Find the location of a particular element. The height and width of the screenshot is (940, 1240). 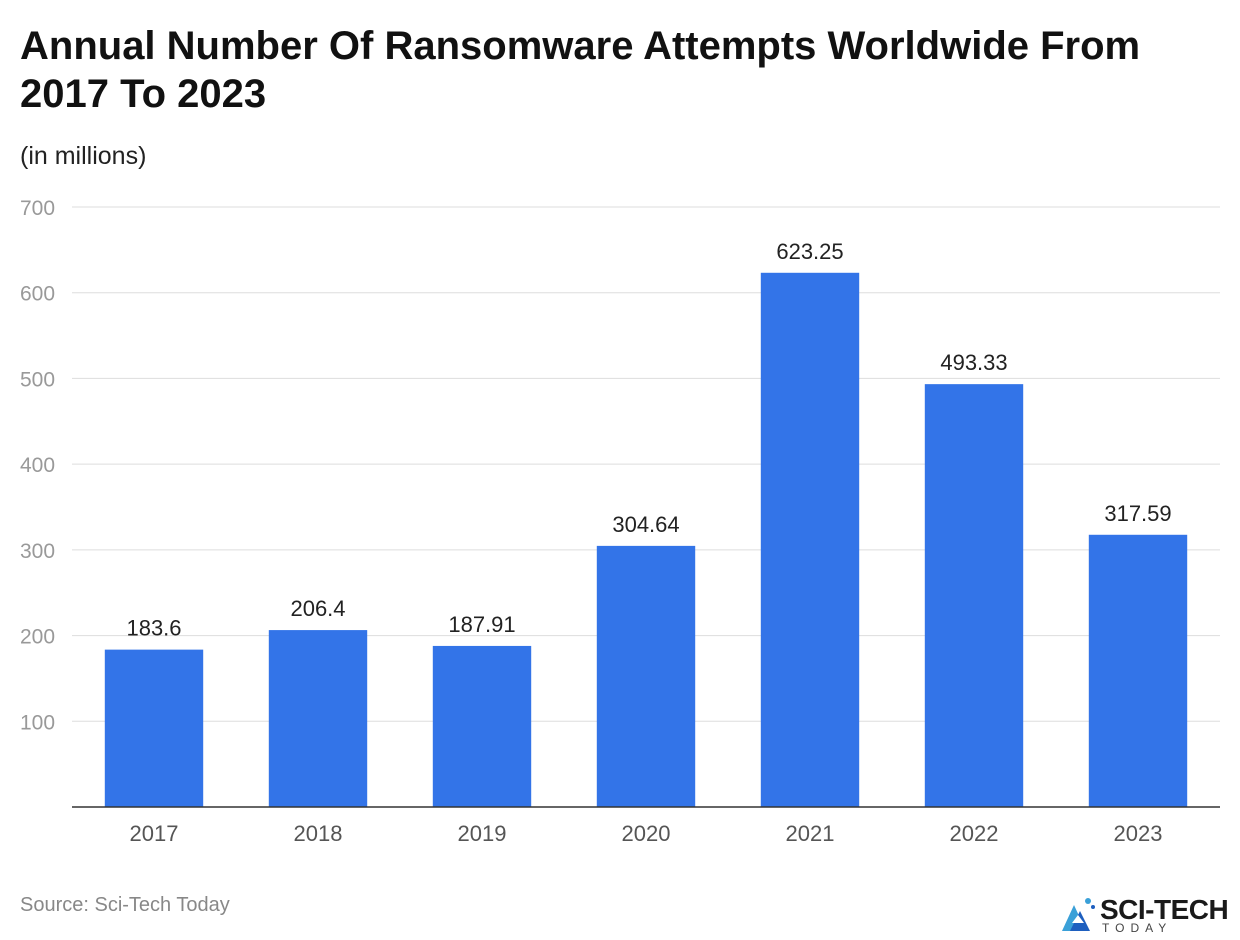

y-tick-label: 300 is located at coordinates (37, 551).